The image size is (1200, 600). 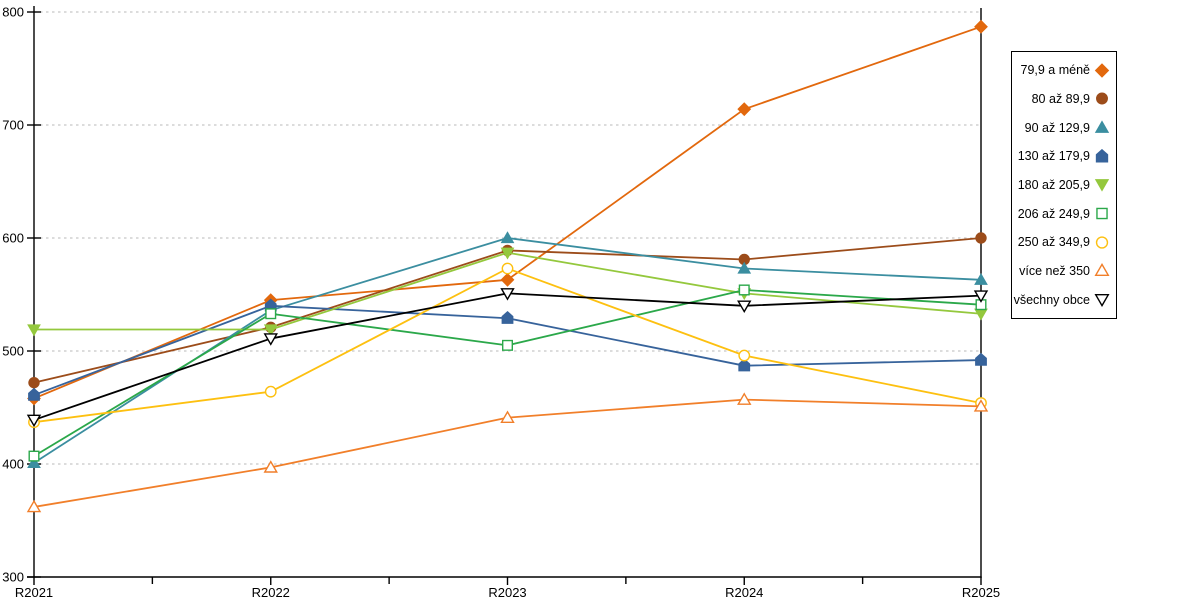 I want to click on x-tick-label: R2025, so click(x=981, y=592).